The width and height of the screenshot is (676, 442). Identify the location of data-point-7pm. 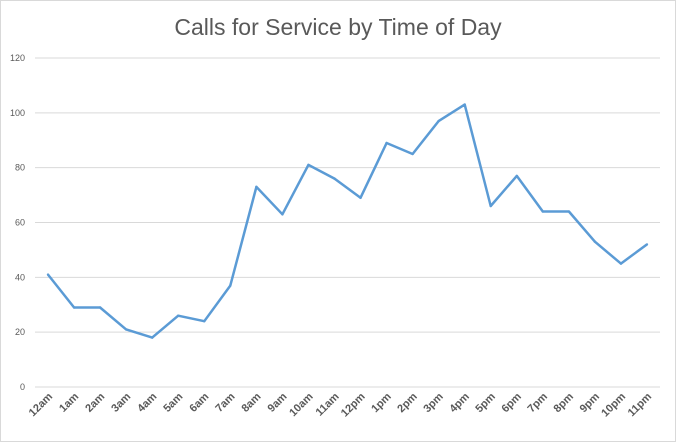
(543, 211).